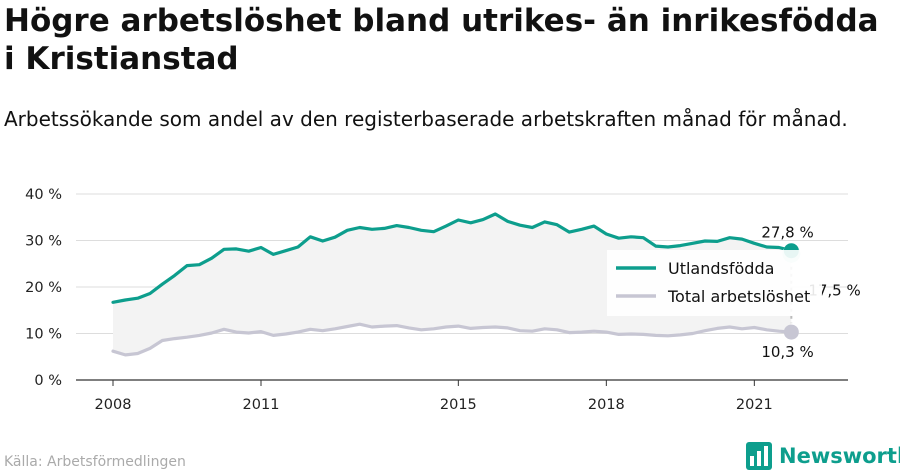  Describe the element at coordinates (452, 258) in the screenshot. I see `series-line-foreign` at that location.